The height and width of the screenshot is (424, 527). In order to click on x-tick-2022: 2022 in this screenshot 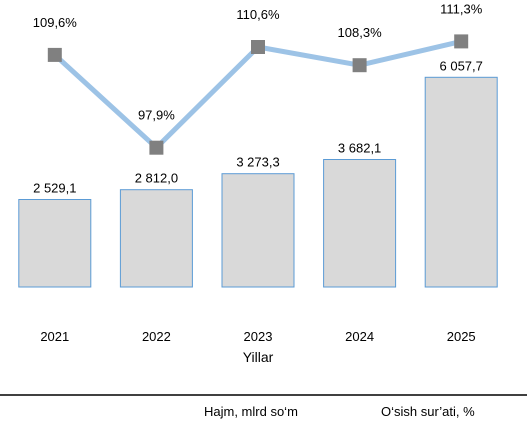, I will do `click(156, 336)`.